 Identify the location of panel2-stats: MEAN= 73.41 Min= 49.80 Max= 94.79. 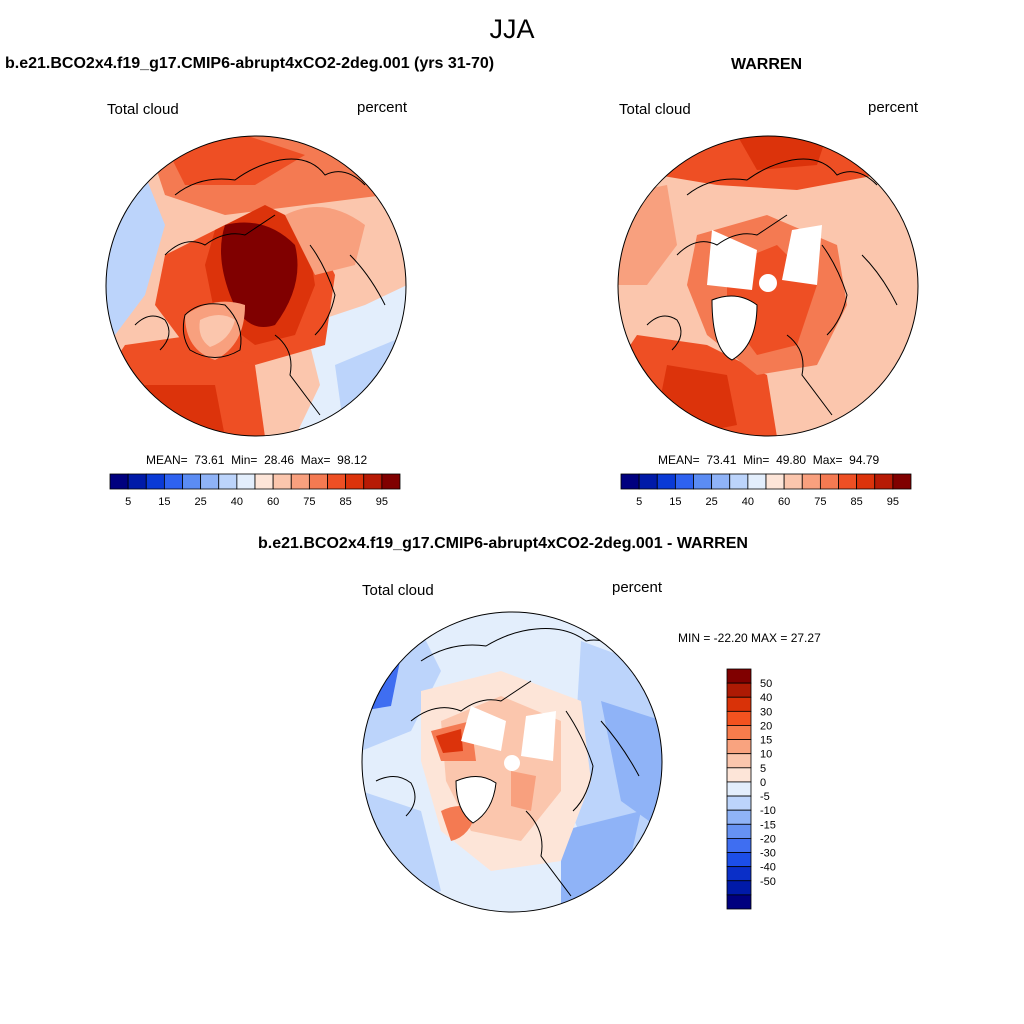
(768, 460).